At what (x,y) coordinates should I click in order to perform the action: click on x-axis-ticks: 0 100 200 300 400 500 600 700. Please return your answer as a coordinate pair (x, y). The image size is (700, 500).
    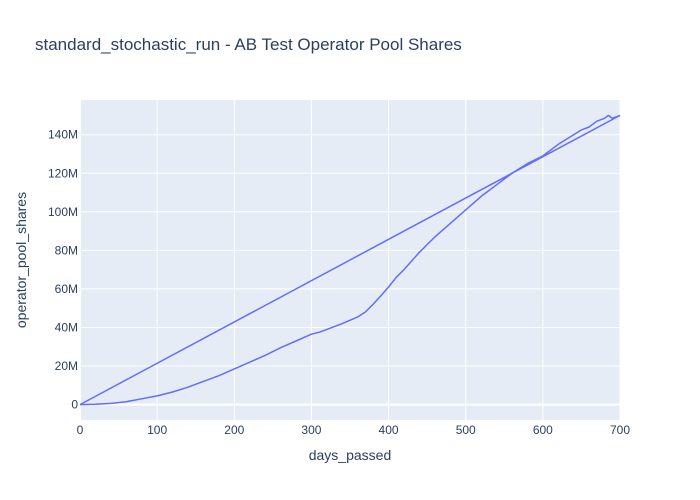
    Looking at the image, I should click on (354, 430).